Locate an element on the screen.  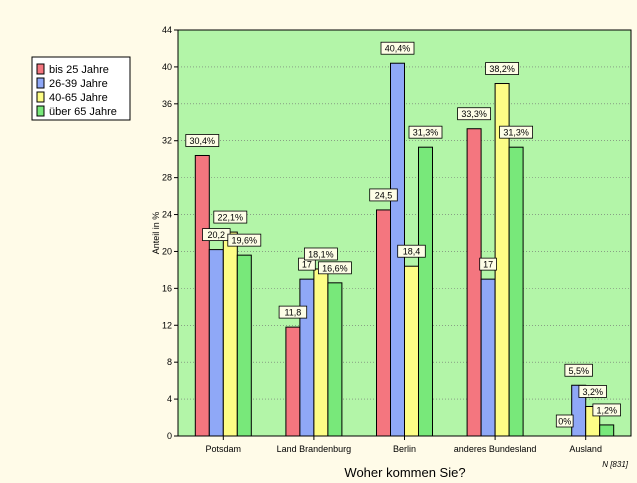
y-tick-label: 4 is located at coordinates (169, 399).